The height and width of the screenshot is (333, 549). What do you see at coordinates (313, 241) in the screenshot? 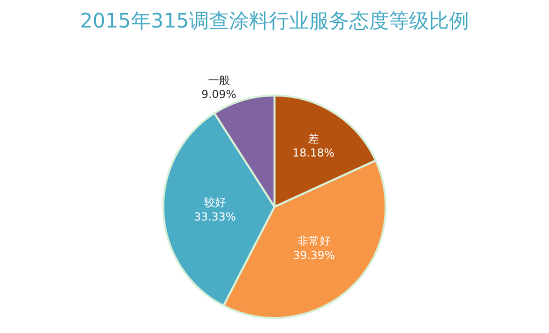
I see `slice-label: 非常好` at bounding box center [313, 241].